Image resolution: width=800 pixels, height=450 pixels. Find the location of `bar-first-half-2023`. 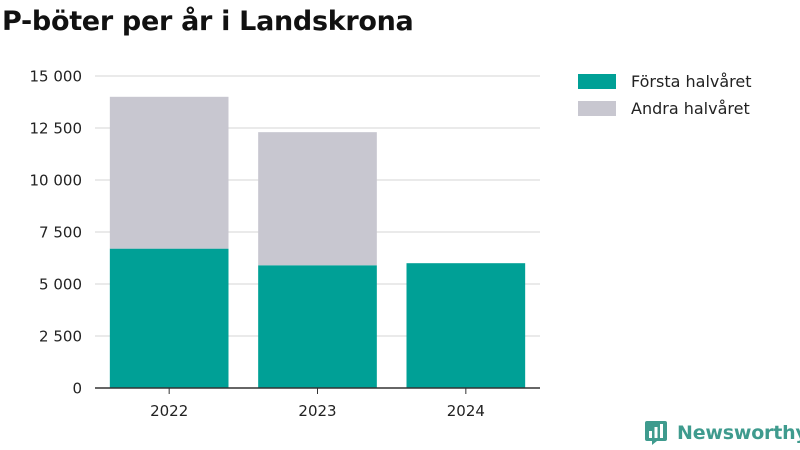

bar-first-half-2023 is located at coordinates (317, 326).